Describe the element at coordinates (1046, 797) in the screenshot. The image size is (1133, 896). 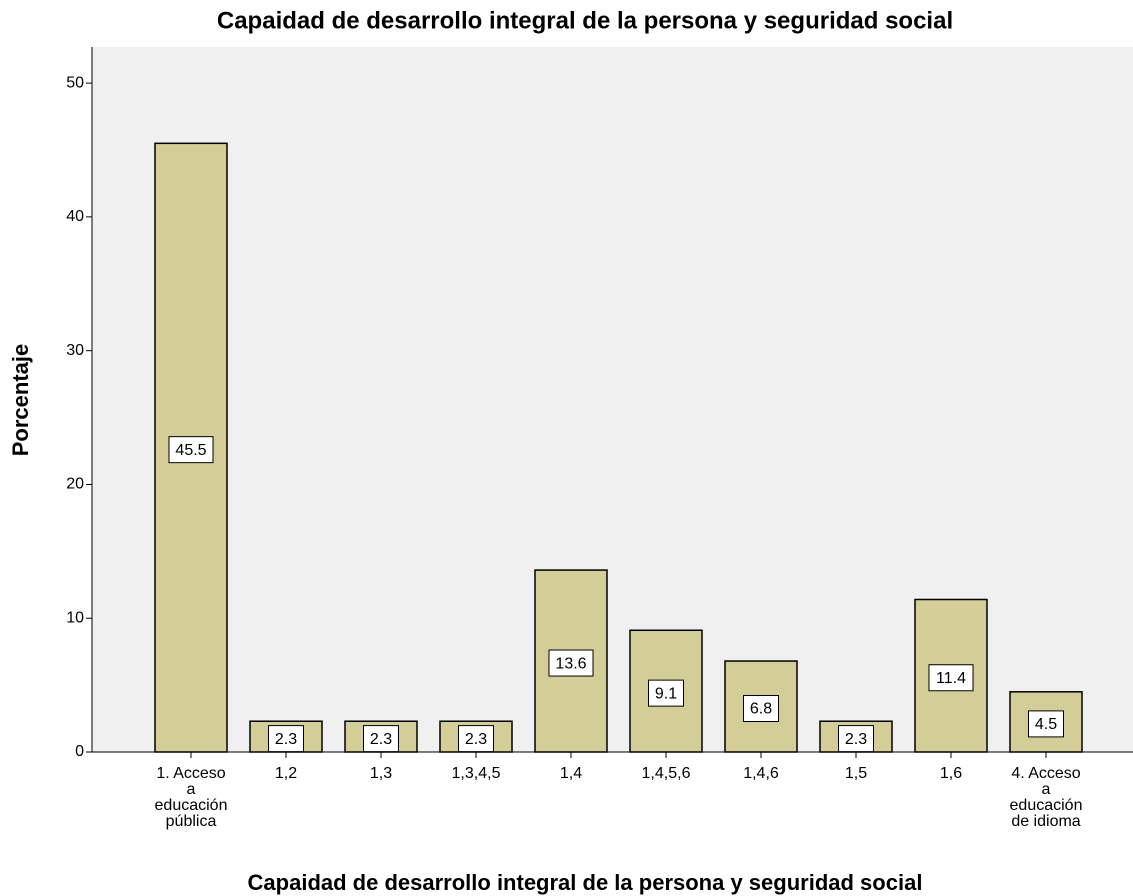
I see `x-tick-label: 4. Acceso a educación de idioma` at that location.